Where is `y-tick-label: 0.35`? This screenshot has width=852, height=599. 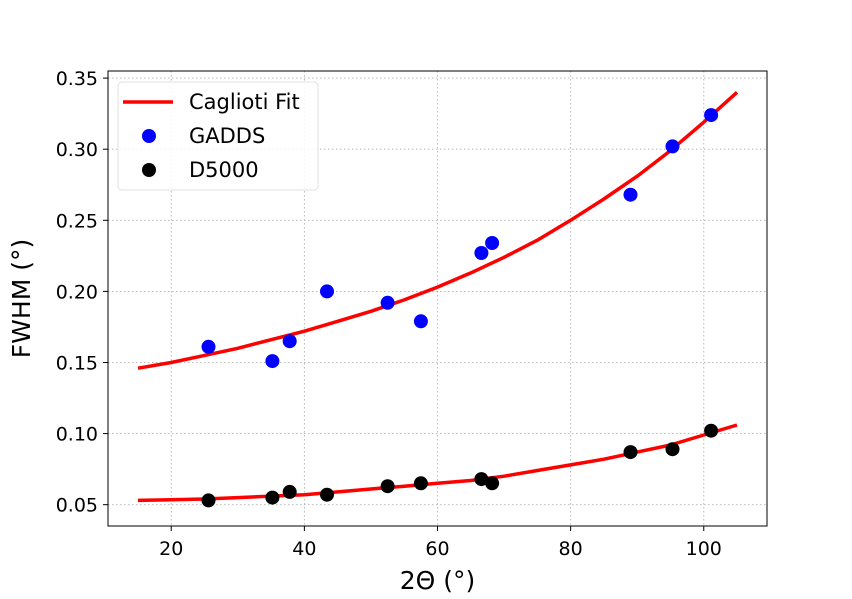
y-tick-label: 0.35 is located at coordinates (77, 79).